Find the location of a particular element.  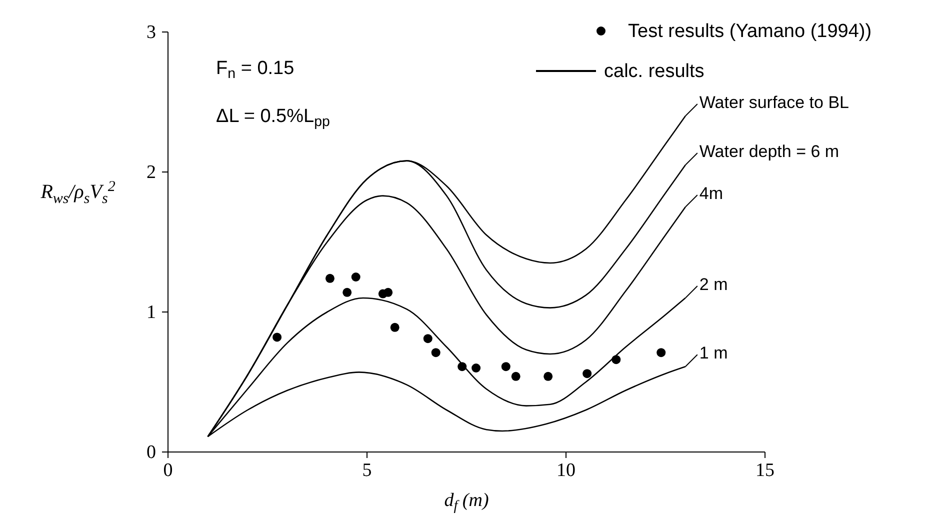

y-tick-label: 3 is located at coordinates (151, 32).